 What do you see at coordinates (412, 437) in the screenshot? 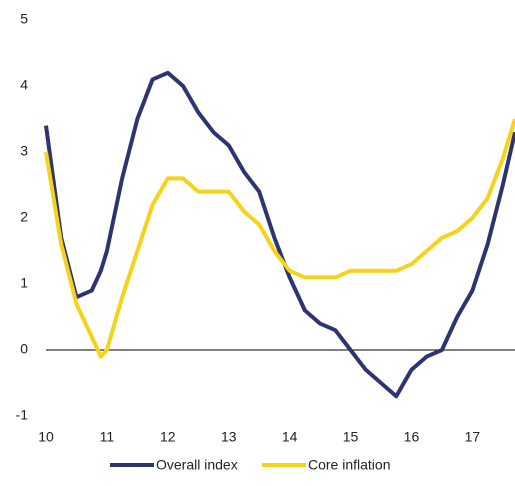
I see `x-tick-label: 16` at bounding box center [412, 437].